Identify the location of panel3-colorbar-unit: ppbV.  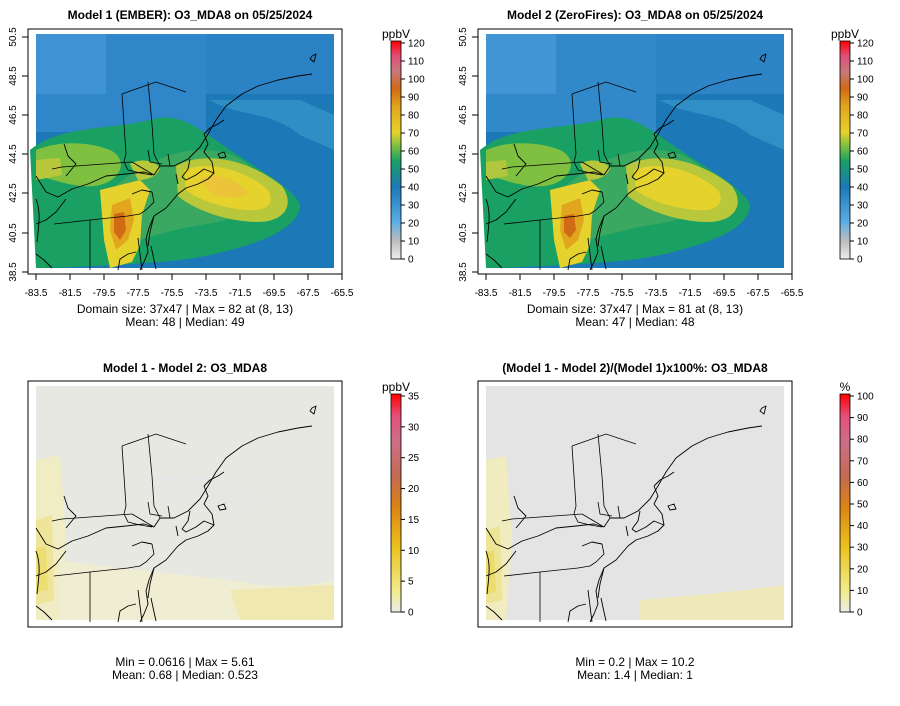
(396, 387).